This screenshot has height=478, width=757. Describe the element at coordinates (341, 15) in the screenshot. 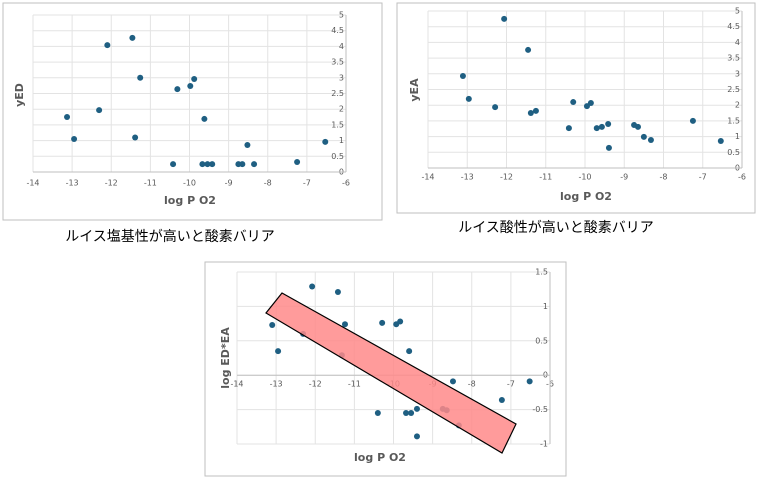

I see `y-tick-label: 5` at that location.